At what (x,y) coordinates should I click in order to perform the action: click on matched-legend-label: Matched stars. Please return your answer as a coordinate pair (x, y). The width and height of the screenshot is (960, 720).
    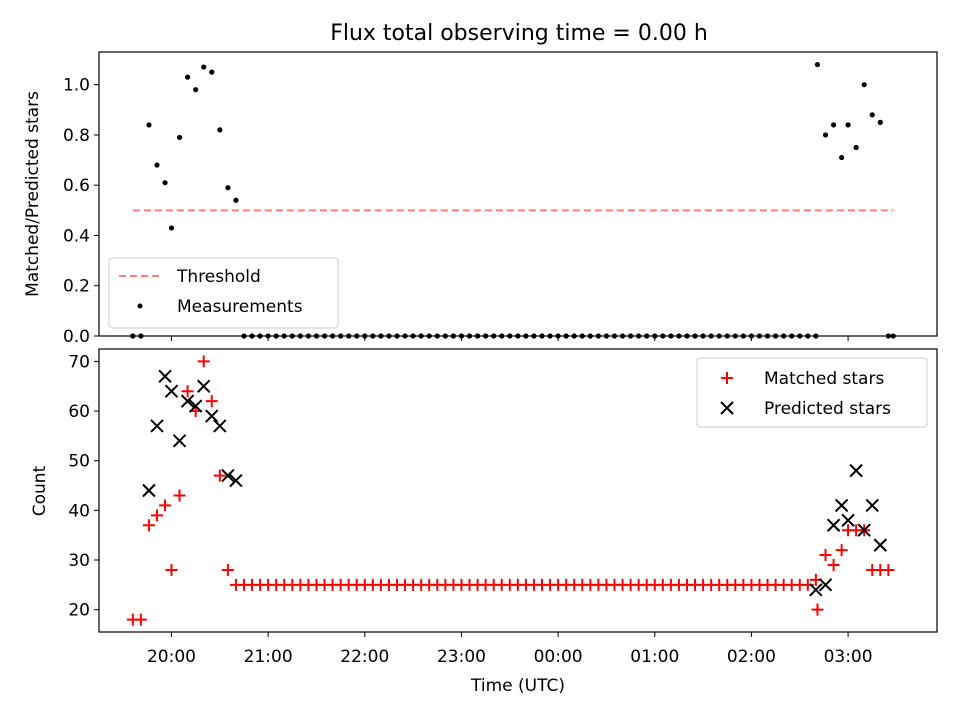
    Looking at the image, I should click on (824, 379).